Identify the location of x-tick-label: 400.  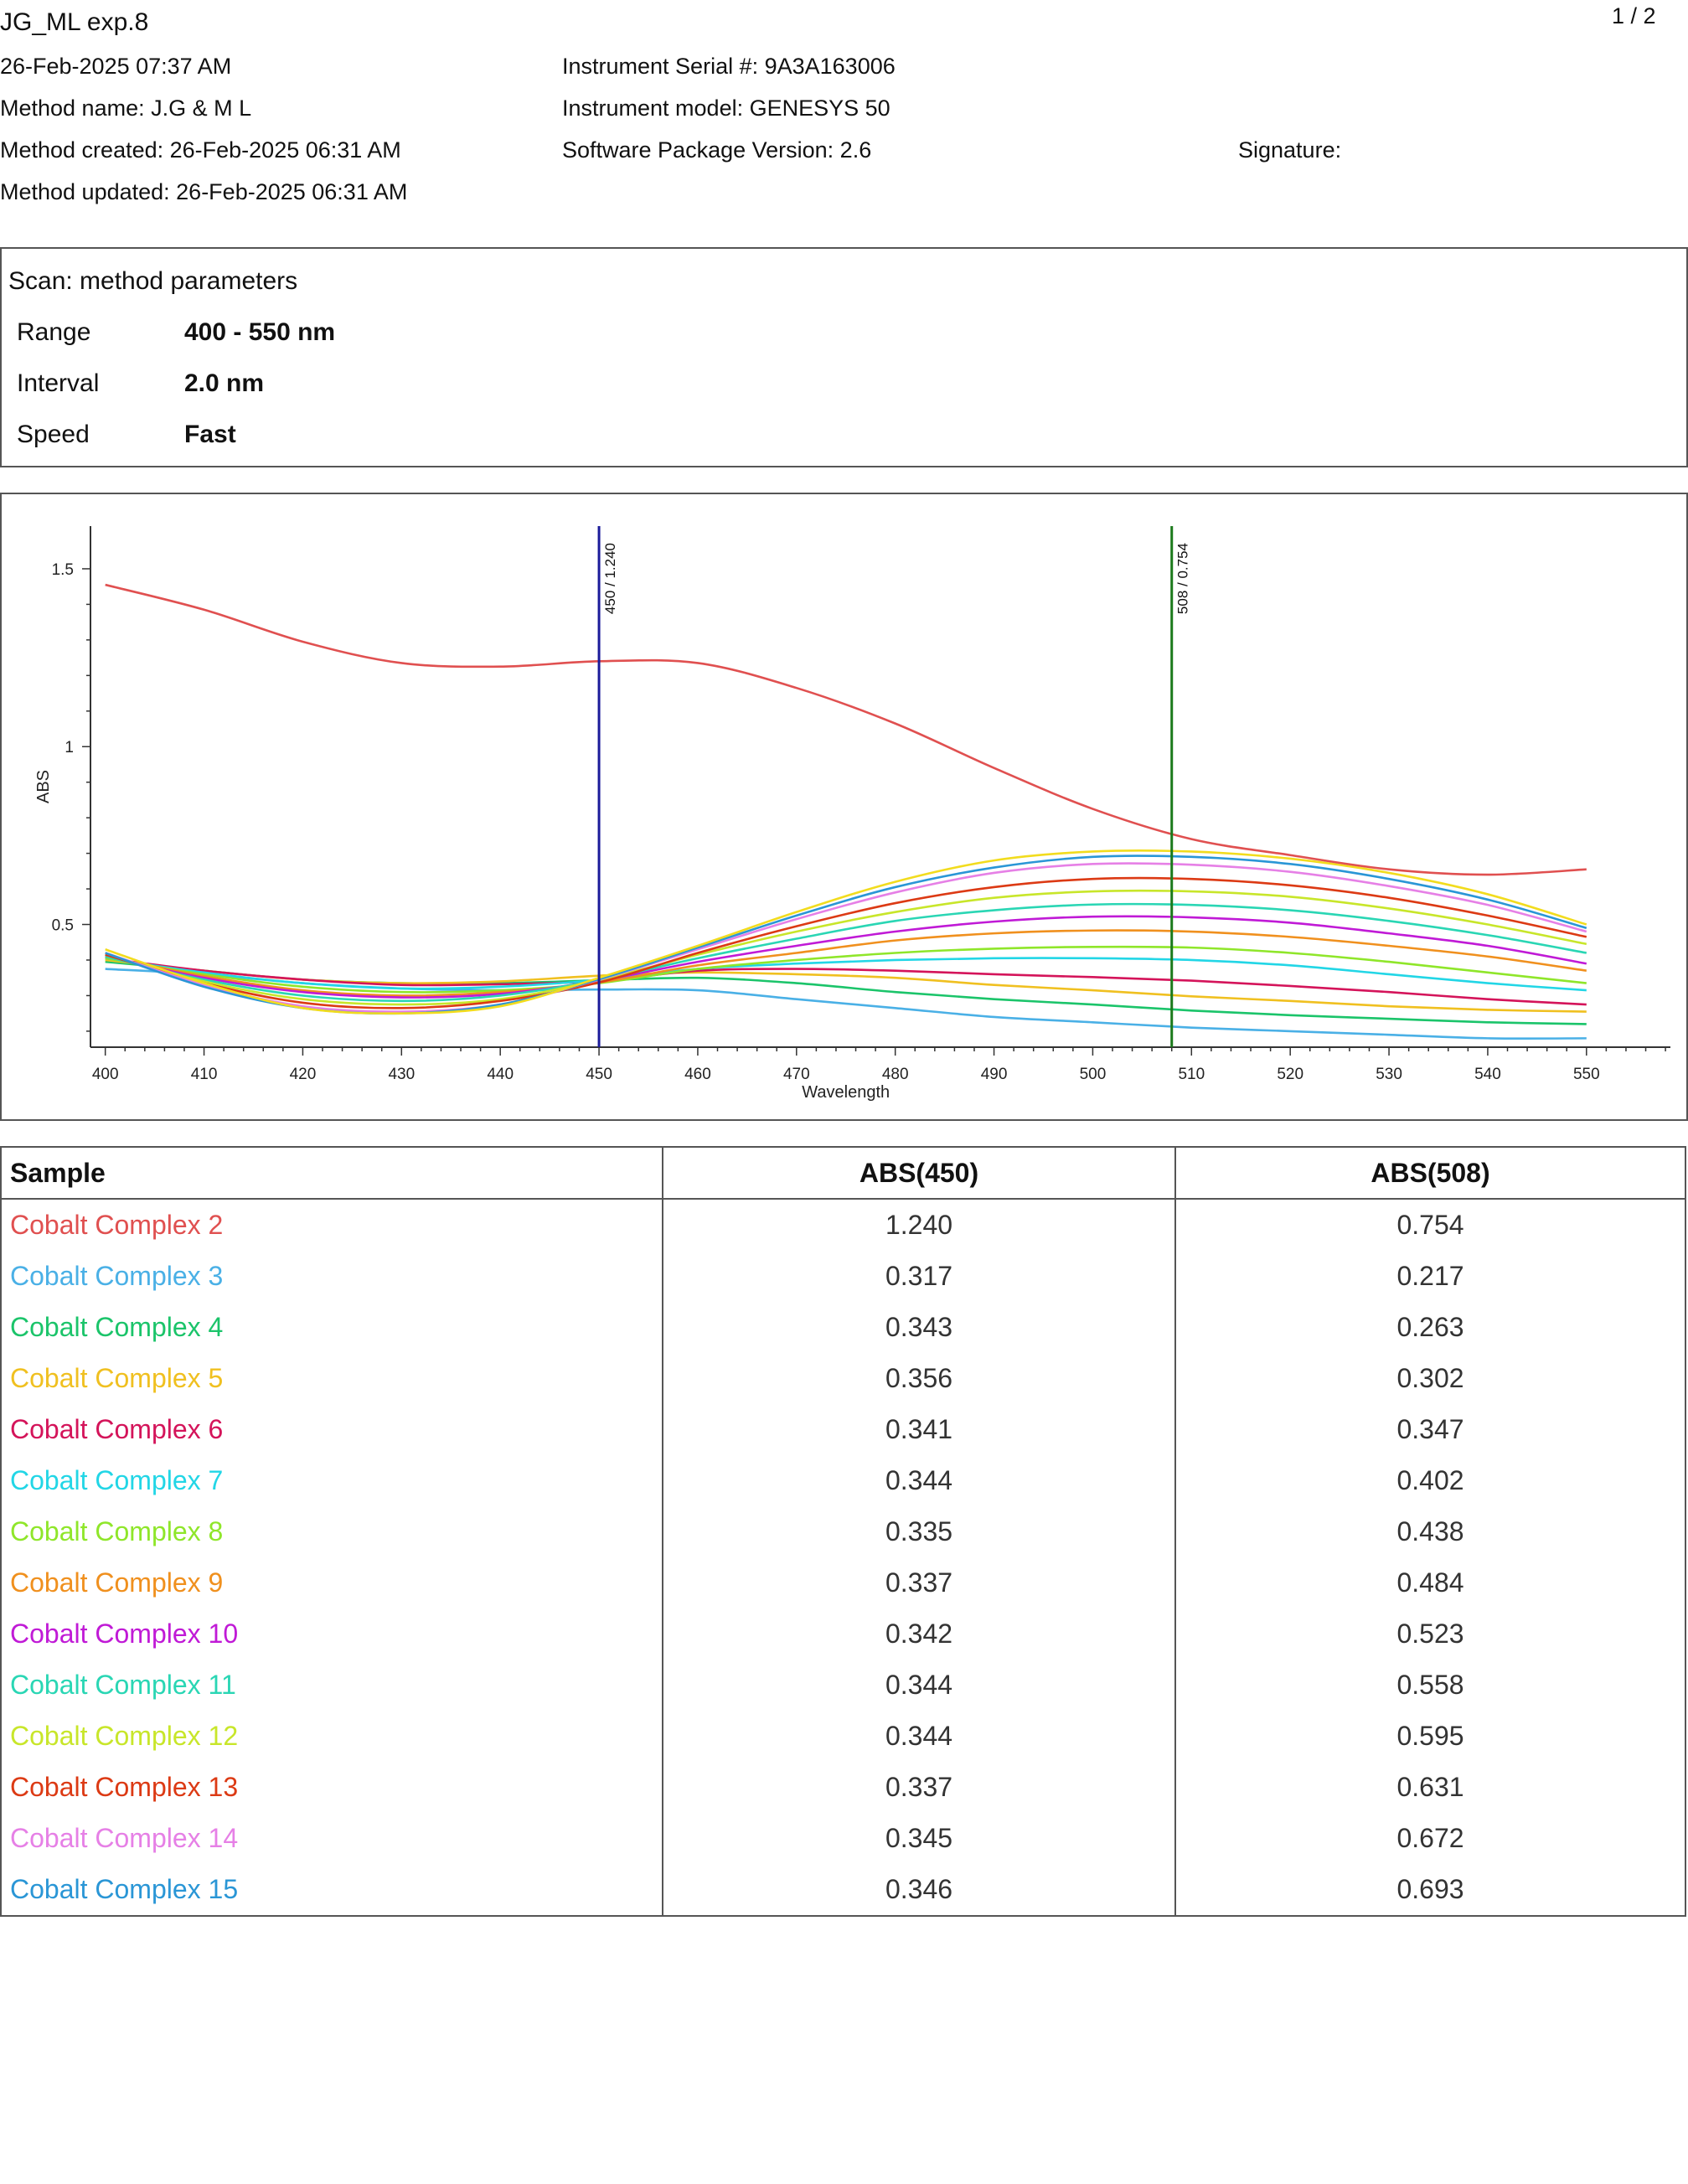
(106, 1074).